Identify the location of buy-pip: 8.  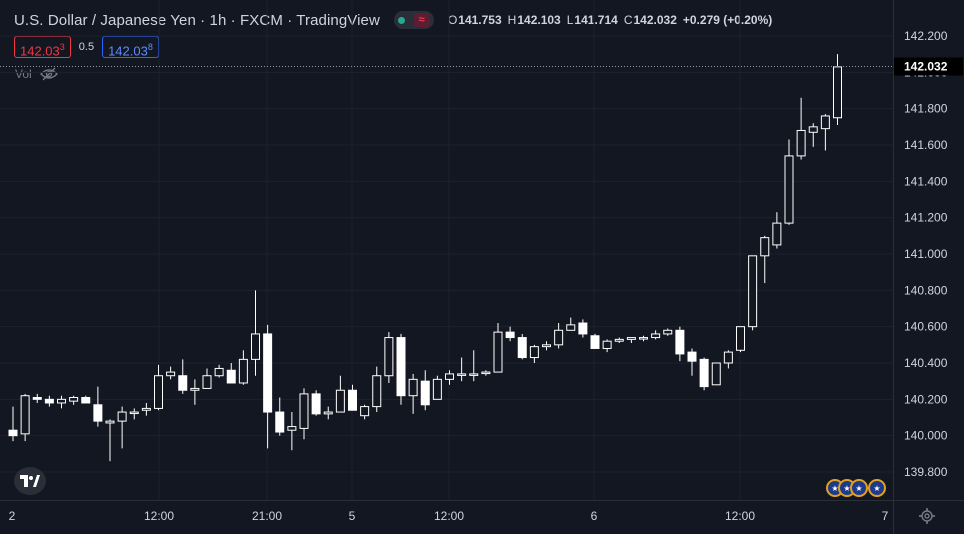
(150, 47).